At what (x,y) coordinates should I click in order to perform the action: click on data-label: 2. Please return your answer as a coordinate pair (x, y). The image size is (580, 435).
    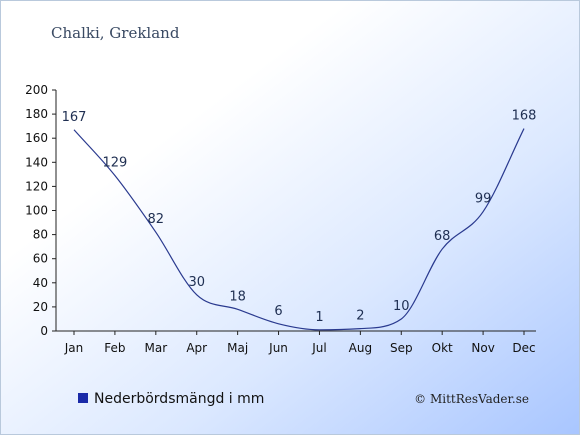
    Looking at the image, I should click on (360, 316).